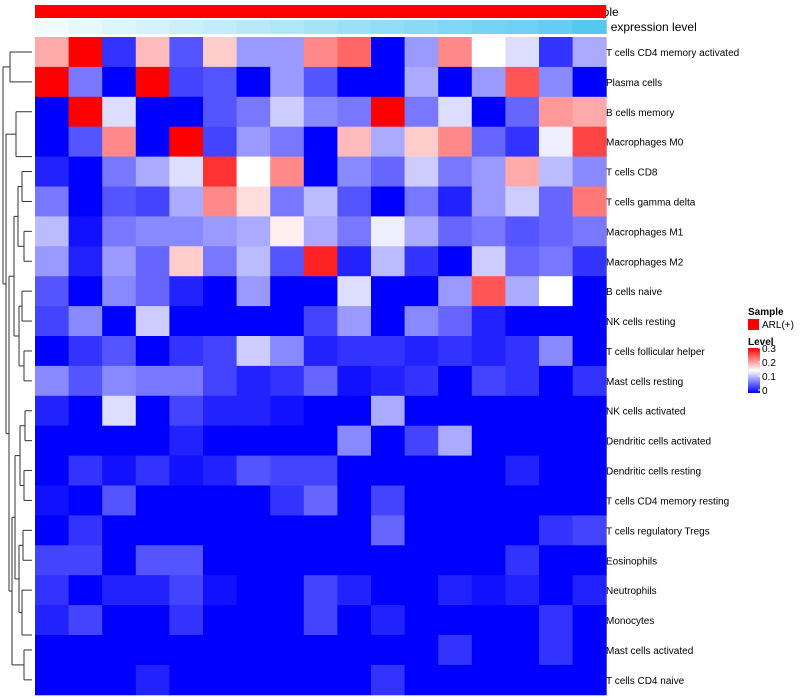 This screenshot has width=800, height=700. Describe the element at coordinates (769, 377) in the screenshot. I see `legend-level-tick: 0.1` at that location.